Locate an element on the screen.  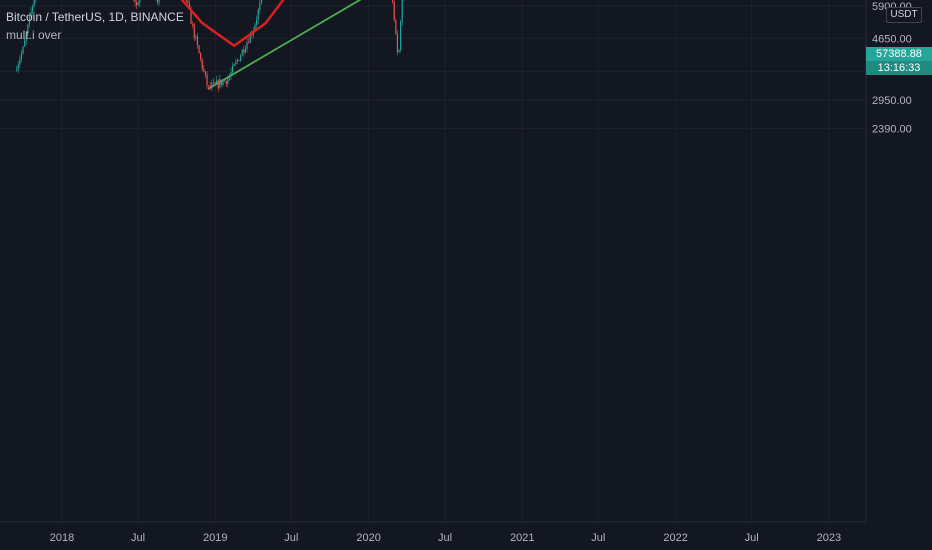
time-tick-label: 2019 is located at coordinates (215, 538).